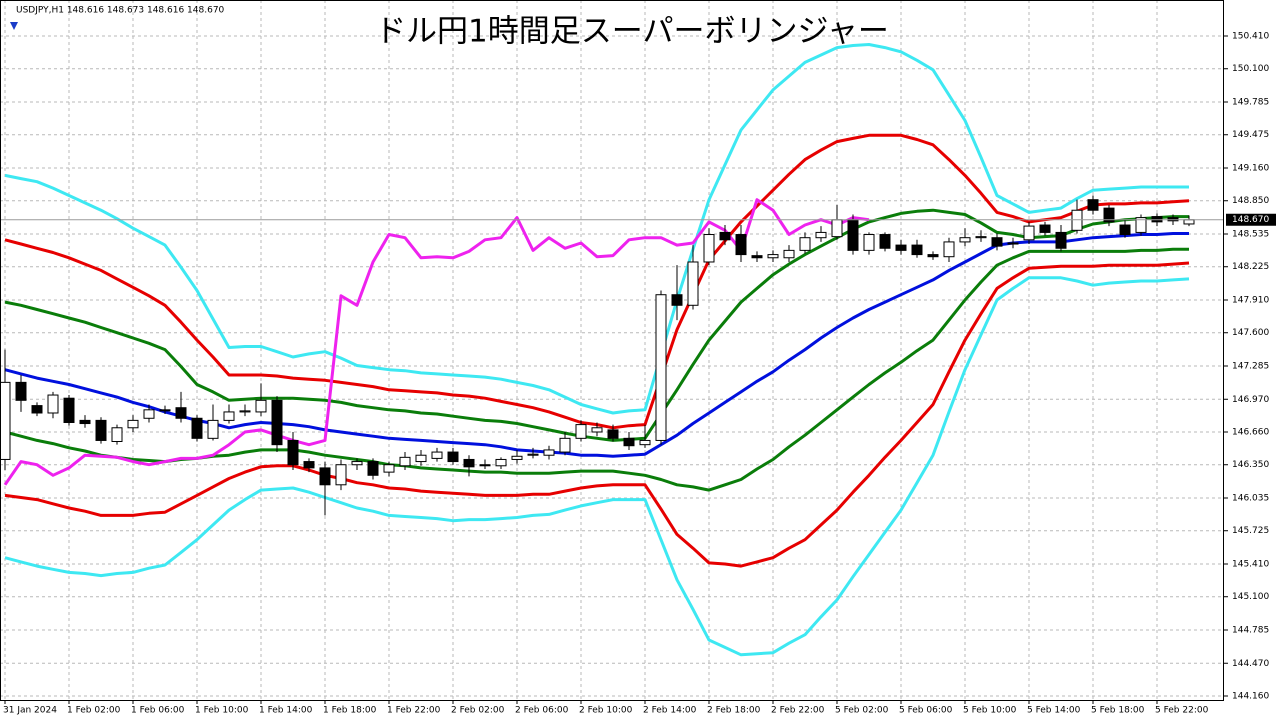  Describe the element at coordinates (670, 711) in the screenshot. I see `x-tick-label: 2 Feb 14:00` at that location.